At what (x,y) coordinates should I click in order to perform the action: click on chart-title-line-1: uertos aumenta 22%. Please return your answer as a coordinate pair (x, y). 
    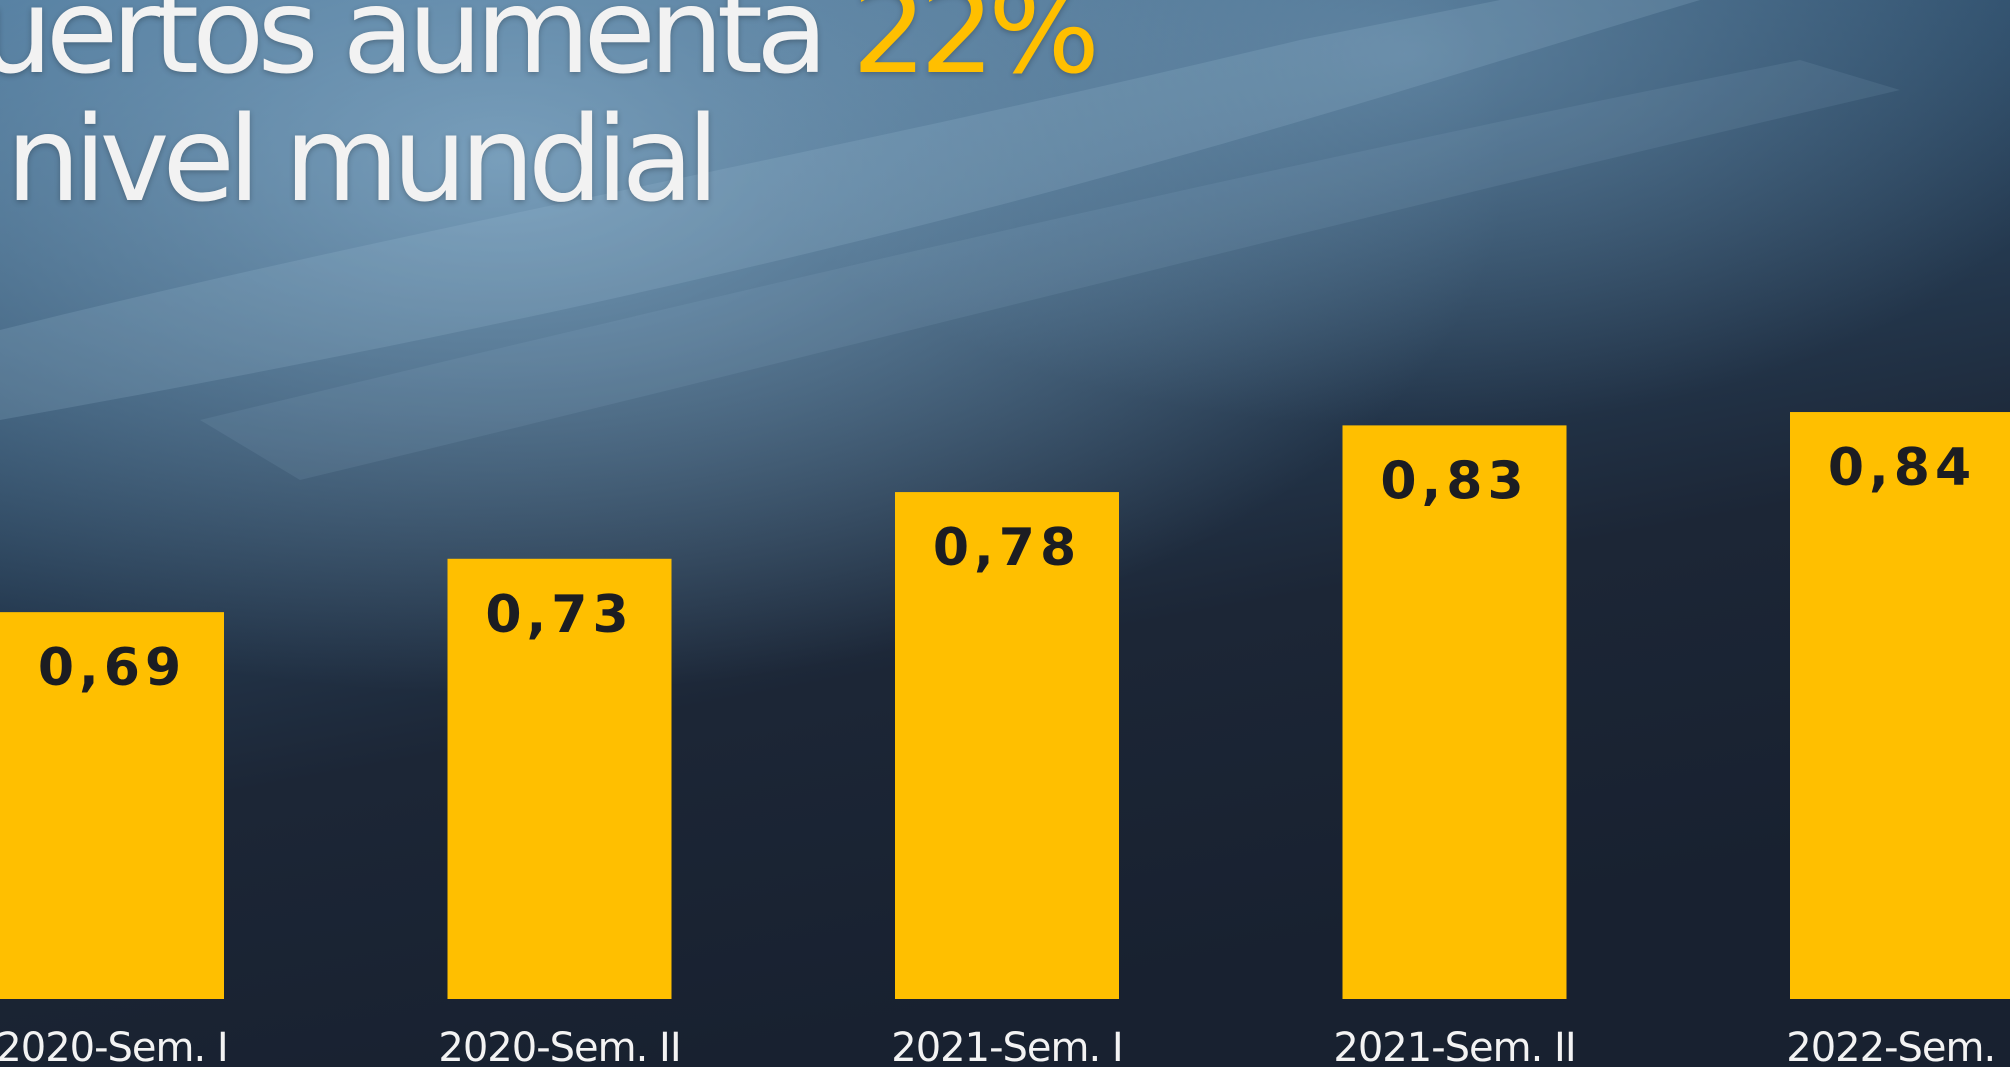
    Looking at the image, I should click on (550, 50).